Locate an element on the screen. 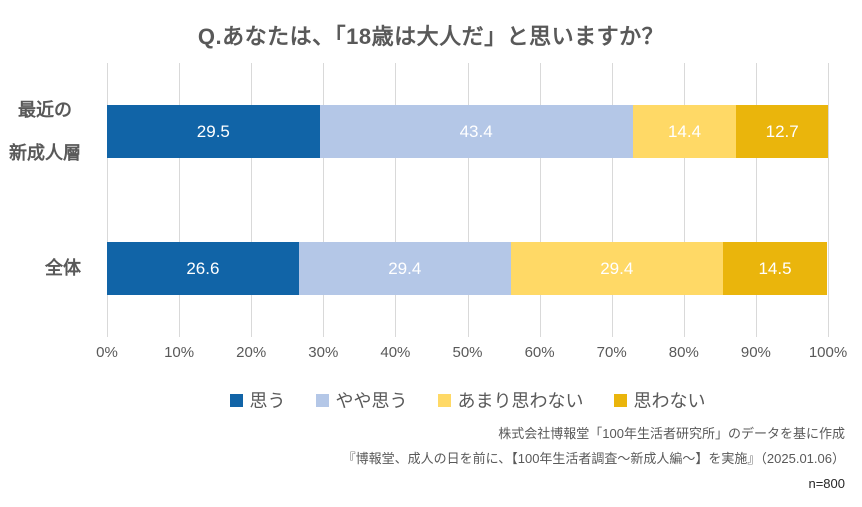 Image resolution: width=862 pixels, height=507 pixels. stacked-bar: 26.6 29.4 29.4 14.5 is located at coordinates (467, 268).